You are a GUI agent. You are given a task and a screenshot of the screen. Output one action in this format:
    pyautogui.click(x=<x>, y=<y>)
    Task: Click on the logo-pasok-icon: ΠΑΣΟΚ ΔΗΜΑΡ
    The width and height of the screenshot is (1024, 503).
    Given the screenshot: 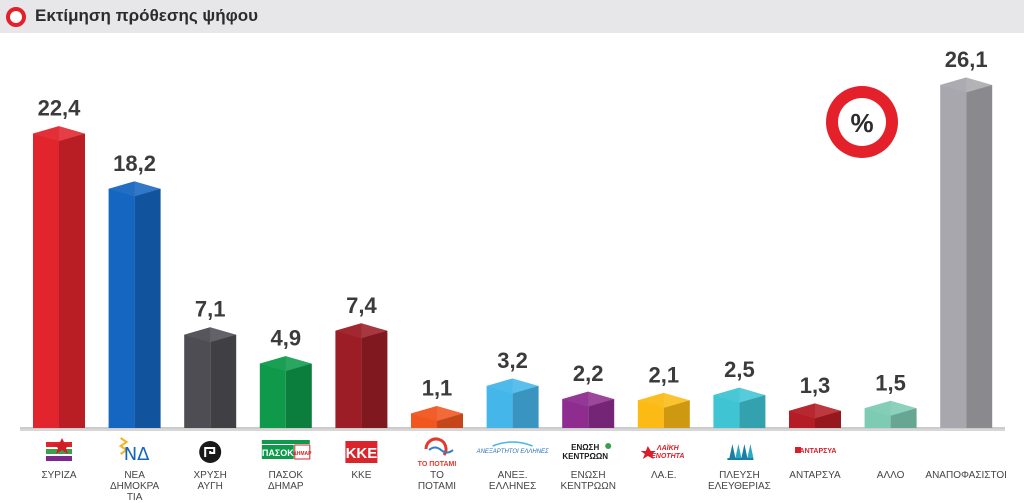 What is the action you would take?
    pyautogui.click(x=286, y=450)
    